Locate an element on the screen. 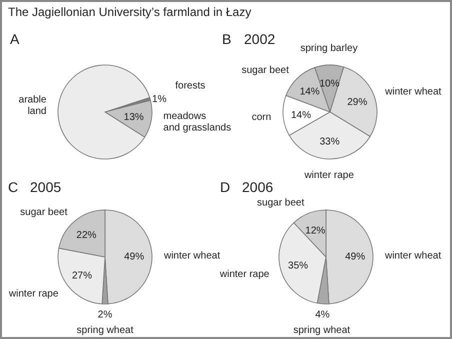  data-label: 13% is located at coordinates (134, 118).